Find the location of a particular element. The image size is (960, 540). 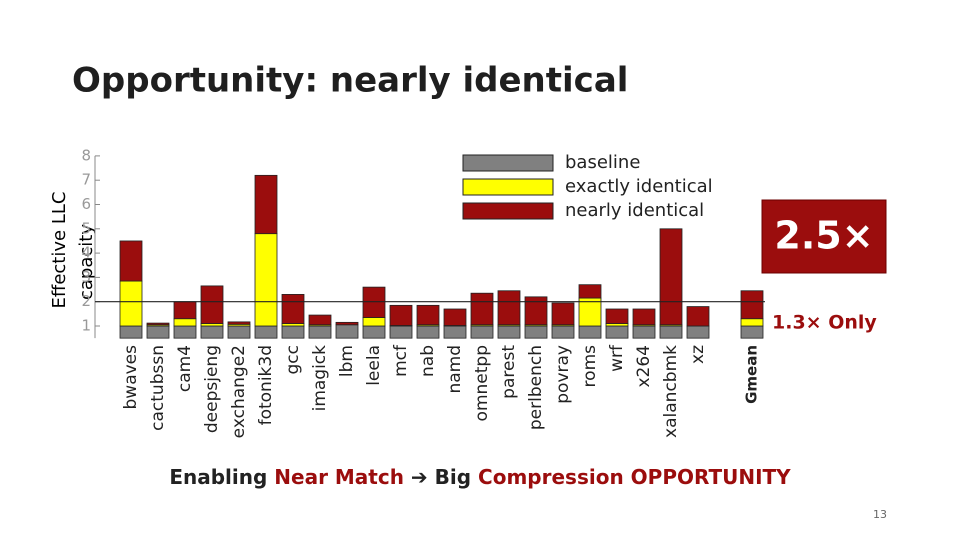

y-tick-label: 2 is located at coordinates (86, 301).